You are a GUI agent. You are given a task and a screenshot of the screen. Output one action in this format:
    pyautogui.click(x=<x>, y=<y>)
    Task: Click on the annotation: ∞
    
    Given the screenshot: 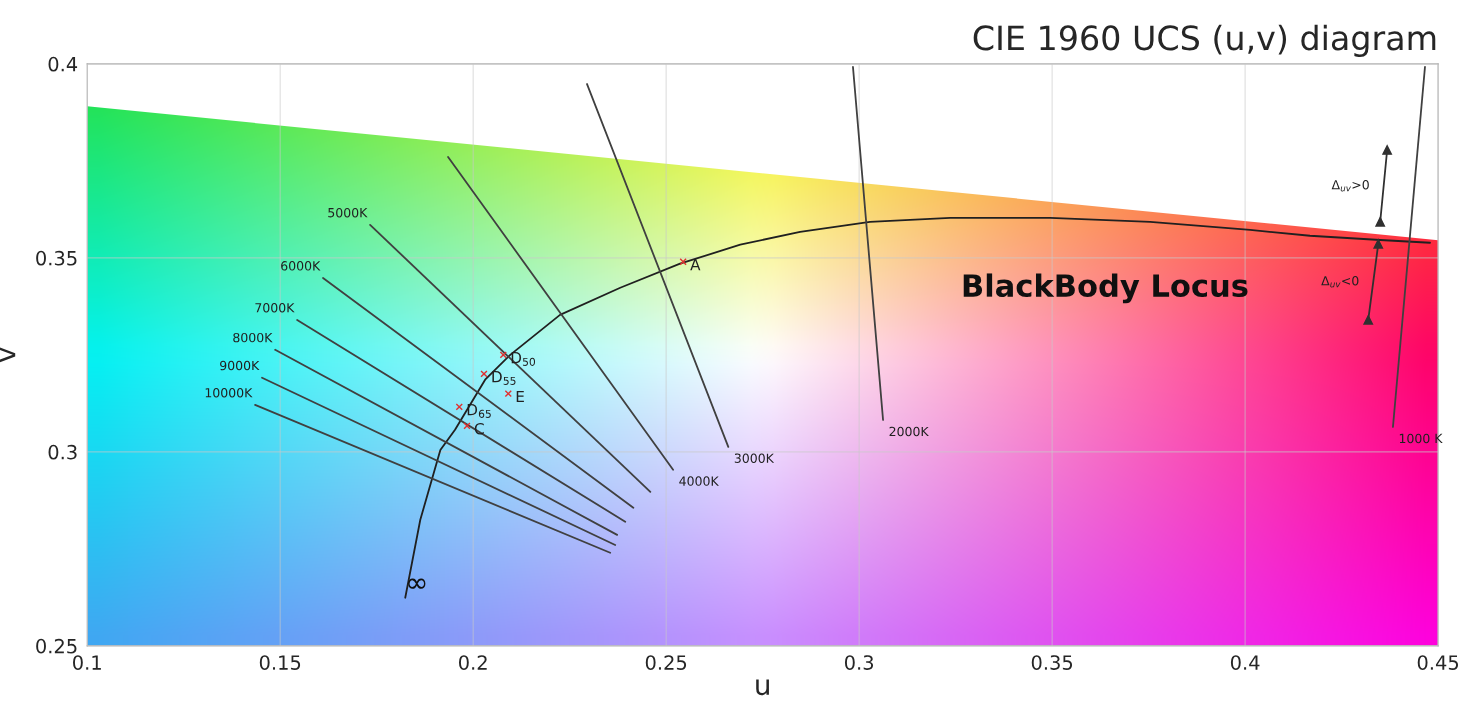 What is the action you would take?
    pyautogui.click(x=417, y=583)
    